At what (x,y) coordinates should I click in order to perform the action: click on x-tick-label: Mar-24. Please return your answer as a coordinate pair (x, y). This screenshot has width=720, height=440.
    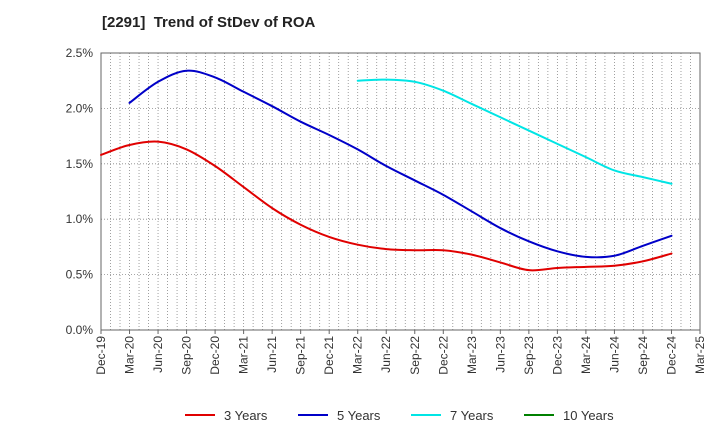
    Looking at the image, I should click on (586, 355).